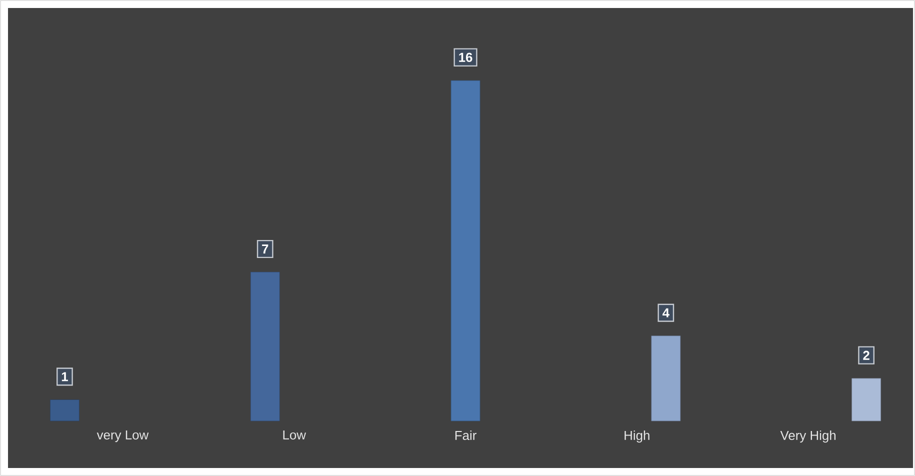  What do you see at coordinates (294, 435) in the screenshot?
I see `x-tick-label: Low` at bounding box center [294, 435].